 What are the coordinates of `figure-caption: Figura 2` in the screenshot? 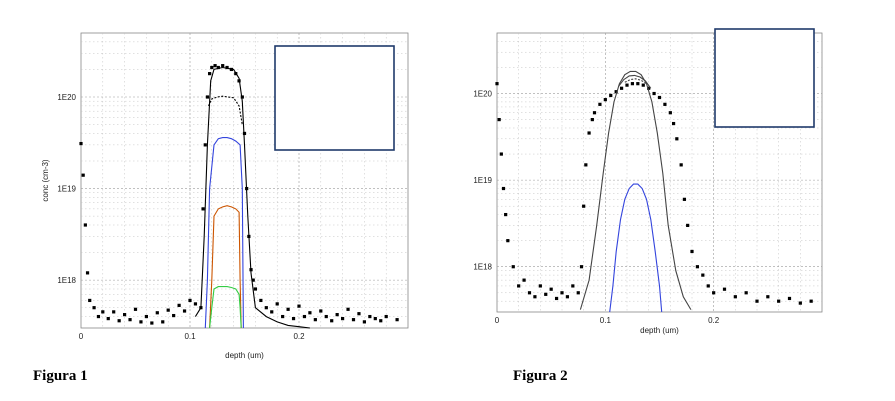 It's located at (540, 376).